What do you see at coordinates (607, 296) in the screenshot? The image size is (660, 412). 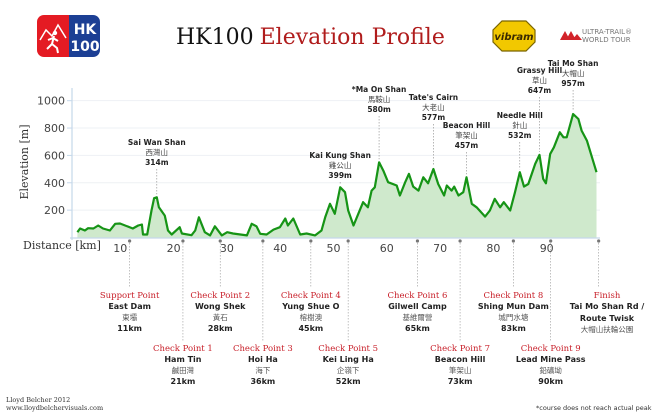 I see `checkpoint-title: Finish` at bounding box center [607, 296].